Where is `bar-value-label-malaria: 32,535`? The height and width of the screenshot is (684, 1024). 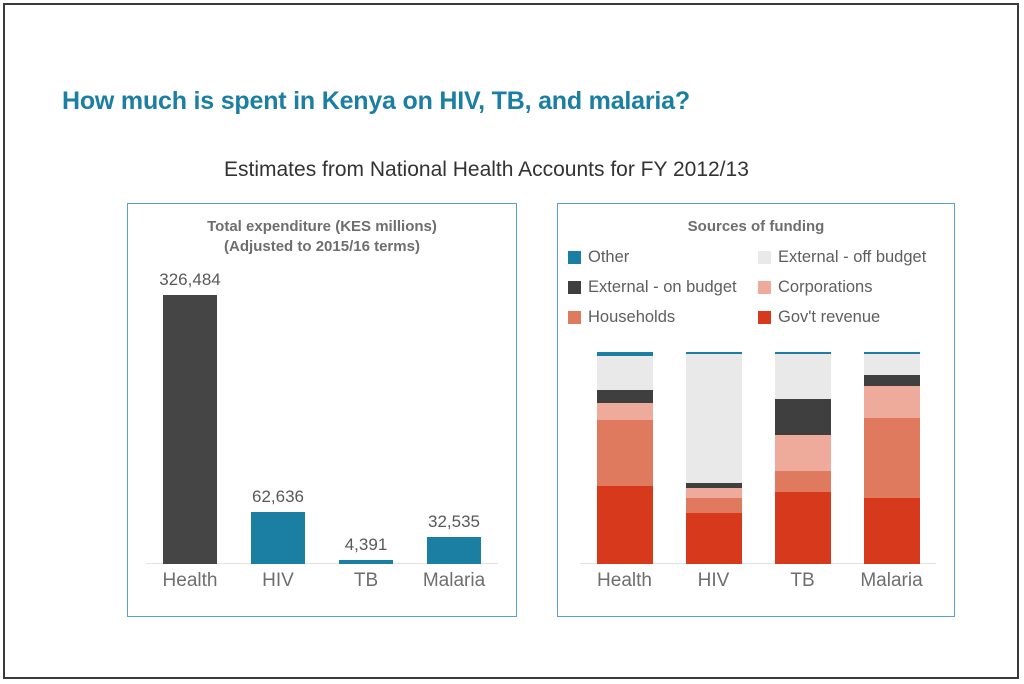
bar-value-label-malaria: 32,535 is located at coordinates (454, 522).